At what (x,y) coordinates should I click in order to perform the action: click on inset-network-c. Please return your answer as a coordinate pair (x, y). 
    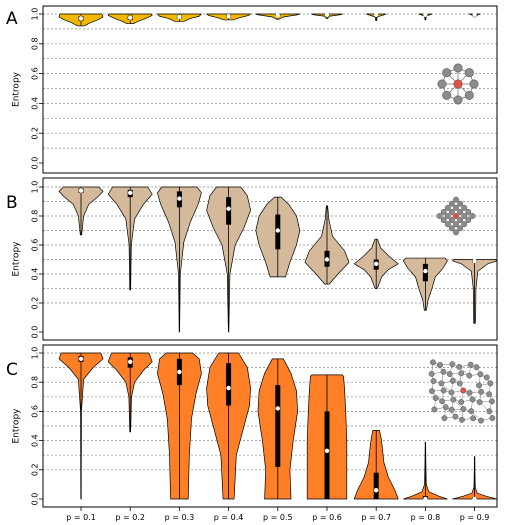
    Looking at the image, I should click on (462, 391).